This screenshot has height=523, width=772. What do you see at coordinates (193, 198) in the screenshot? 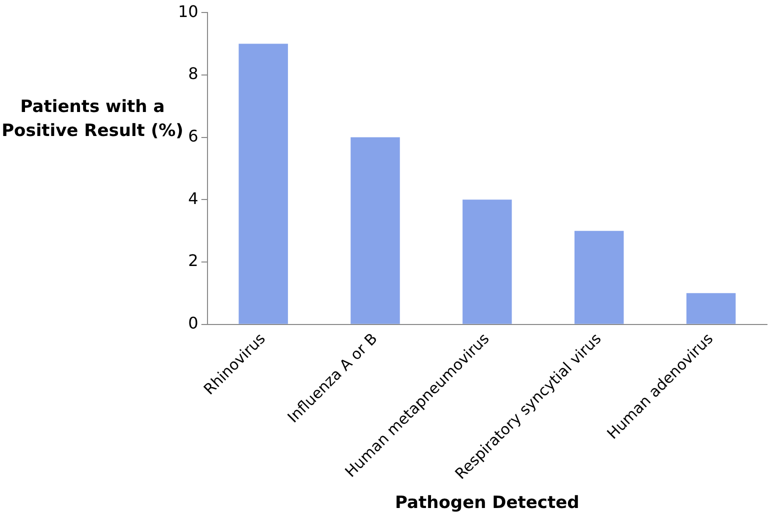
I see `y-tick-label: 4` at bounding box center [193, 198].